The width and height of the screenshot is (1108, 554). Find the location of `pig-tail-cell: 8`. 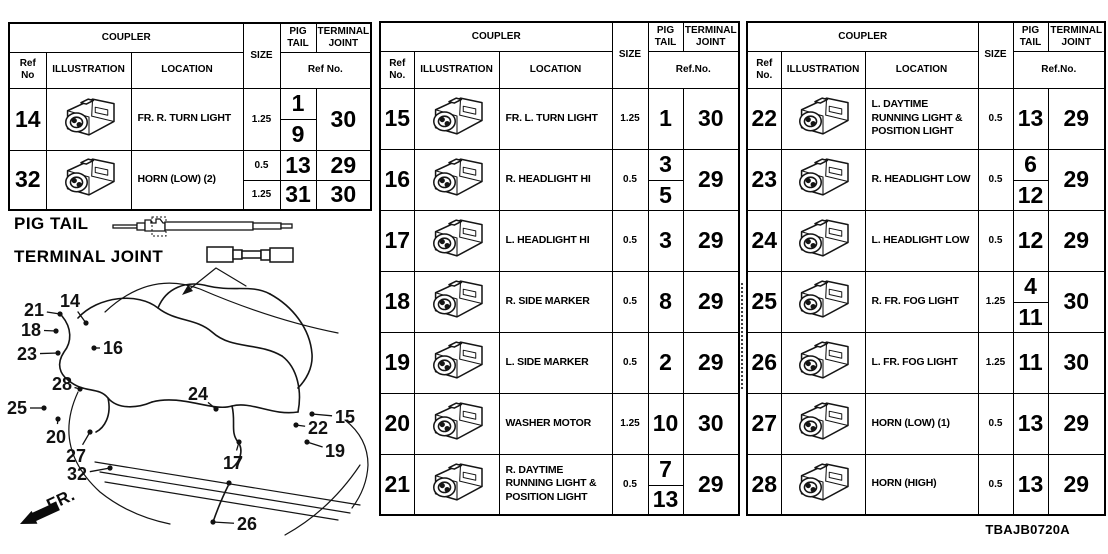

pig-tail-cell: 8 is located at coordinates (665, 301).